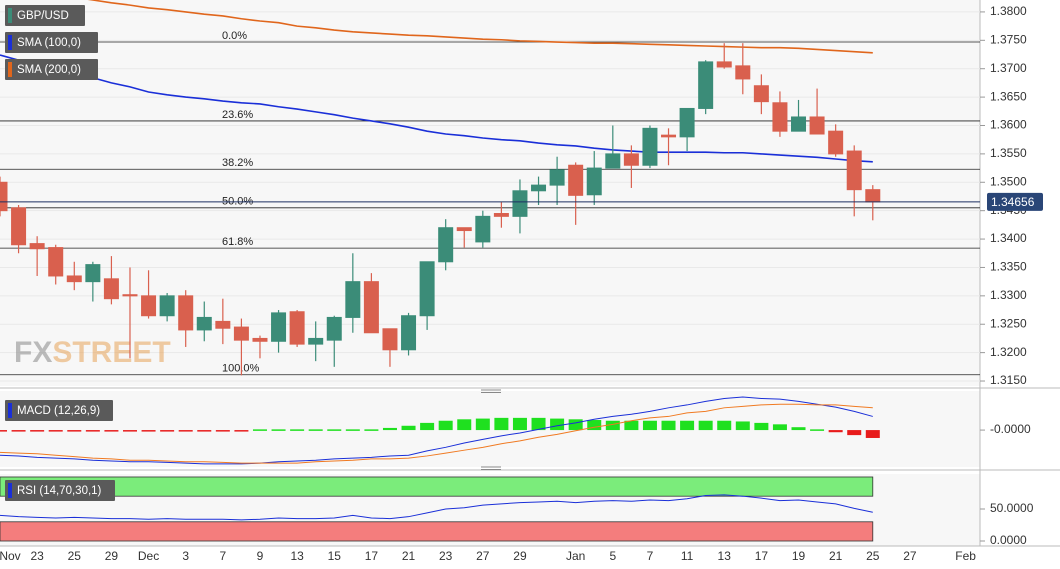  Describe the element at coordinates (237, 115) in the screenshot. I see `fib-label: 23.6%` at that location.